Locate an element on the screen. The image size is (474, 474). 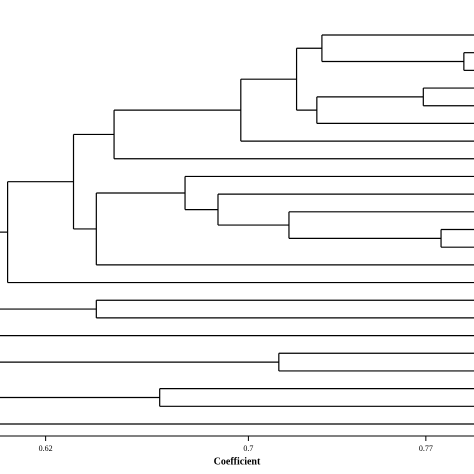
x-tick-label: 0.62 is located at coordinates (46, 448).